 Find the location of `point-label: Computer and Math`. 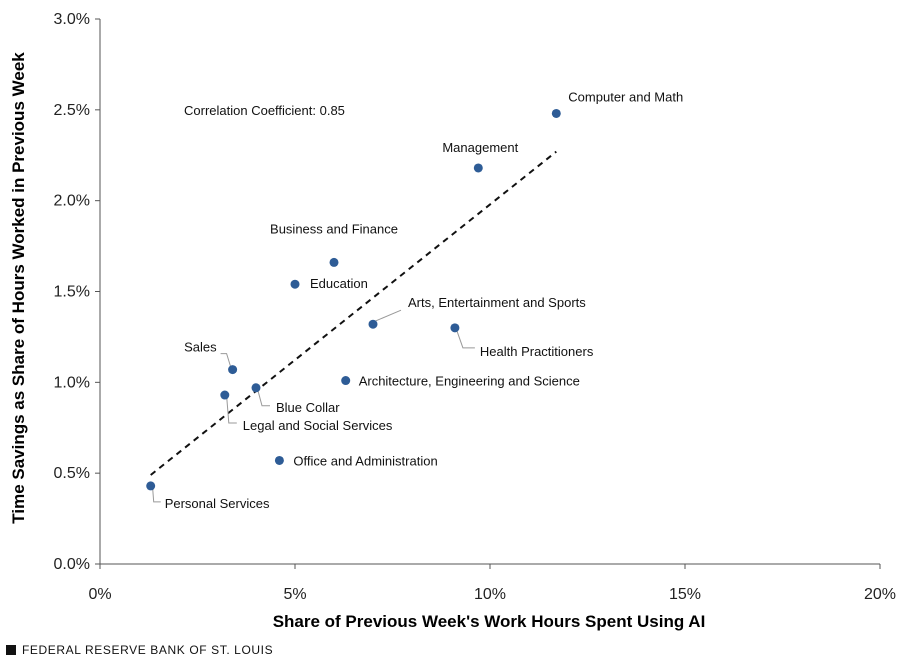

point-label: Computer and Math is located at coordinates (625, 96).